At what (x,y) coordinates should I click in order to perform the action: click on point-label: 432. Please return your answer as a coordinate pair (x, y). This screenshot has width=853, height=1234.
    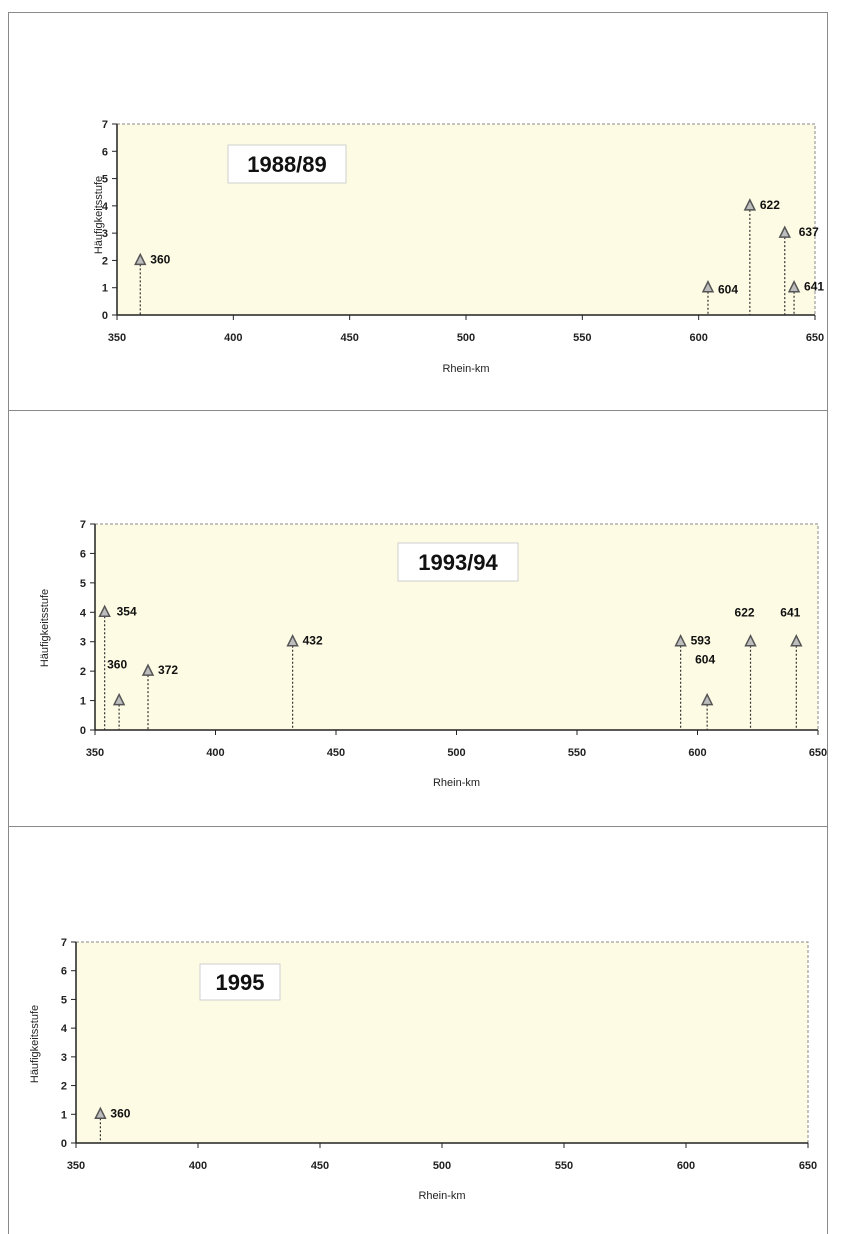
    Looking at the image, I should click on (313, 641).